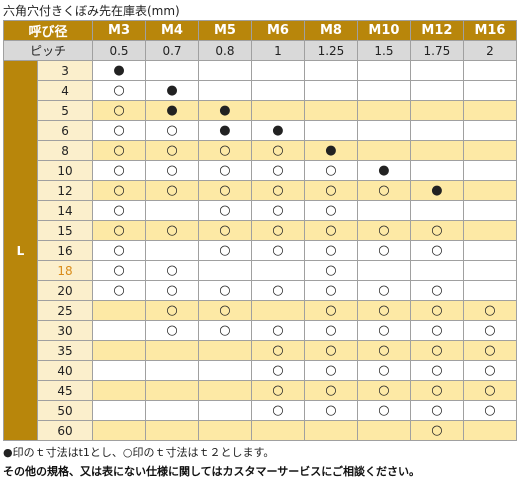  I want to click on column-header: M3, so click(119, 30).